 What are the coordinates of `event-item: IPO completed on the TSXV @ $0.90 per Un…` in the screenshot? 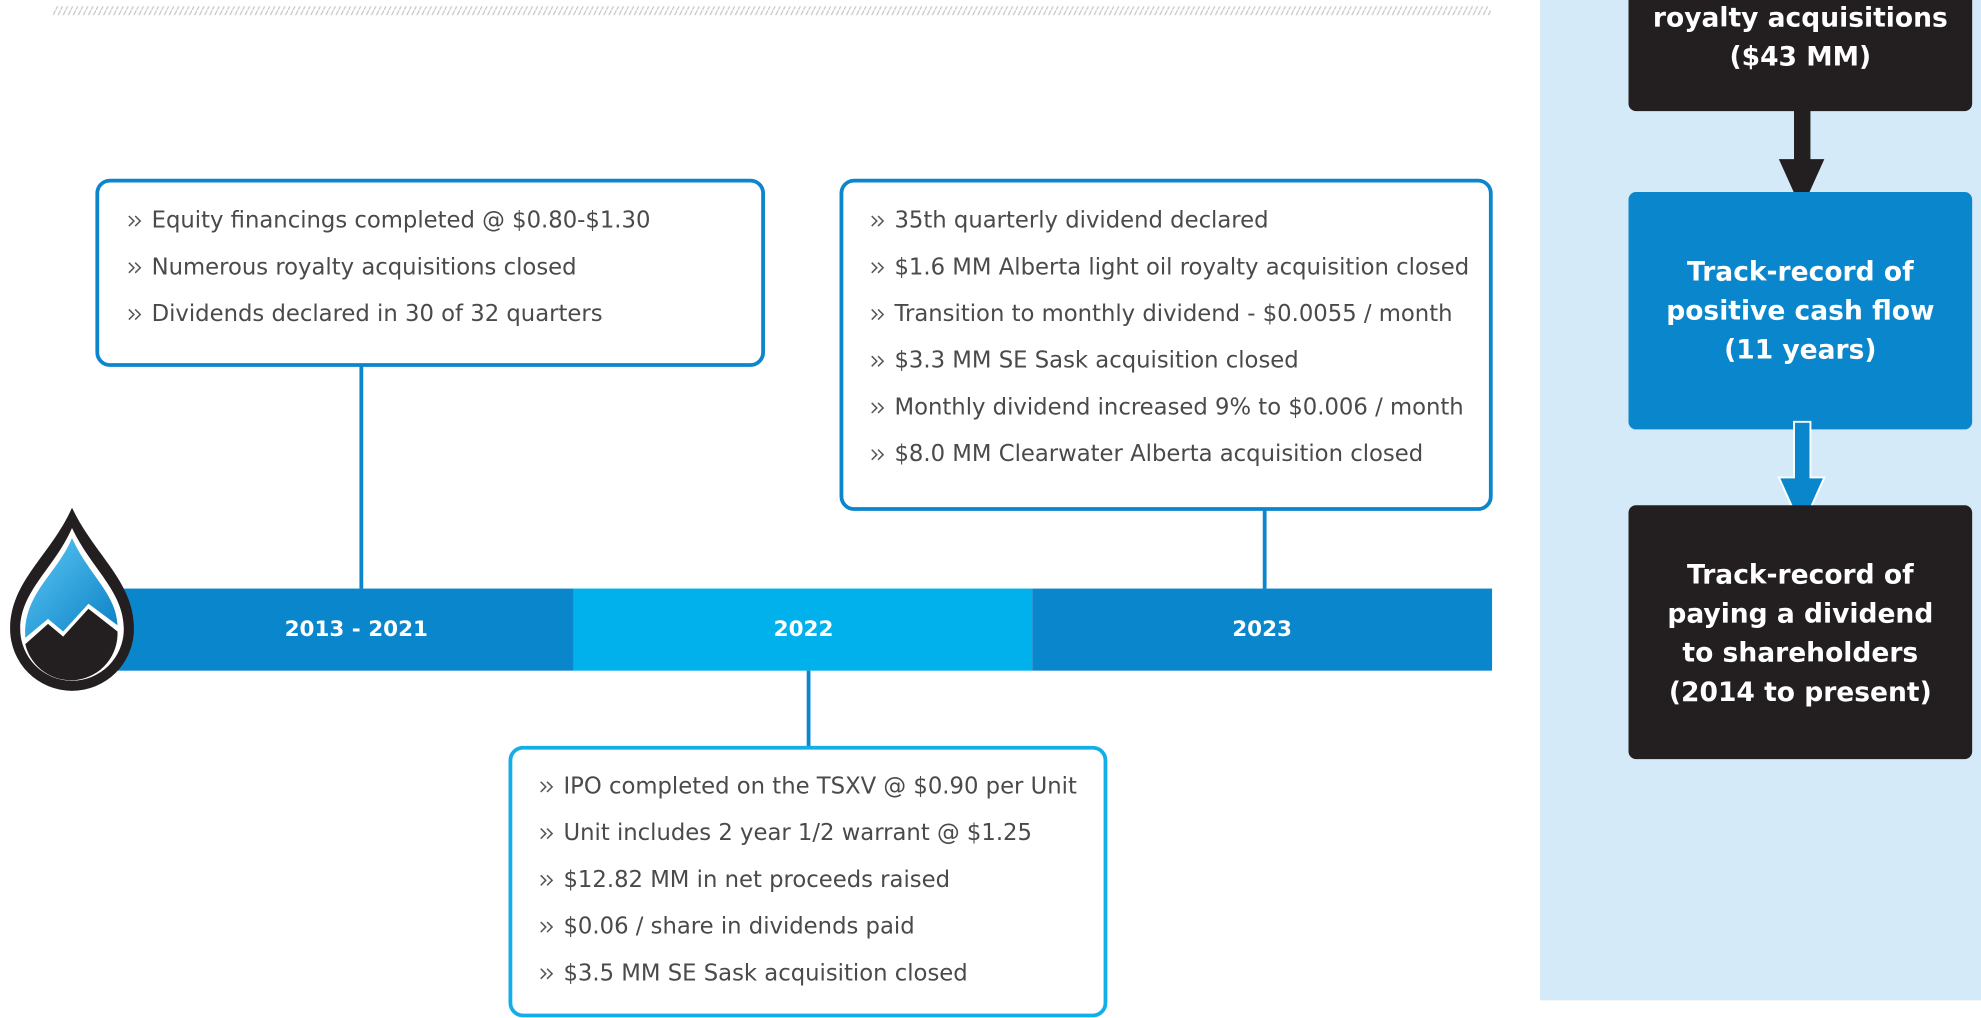 It's located at (819, 786).